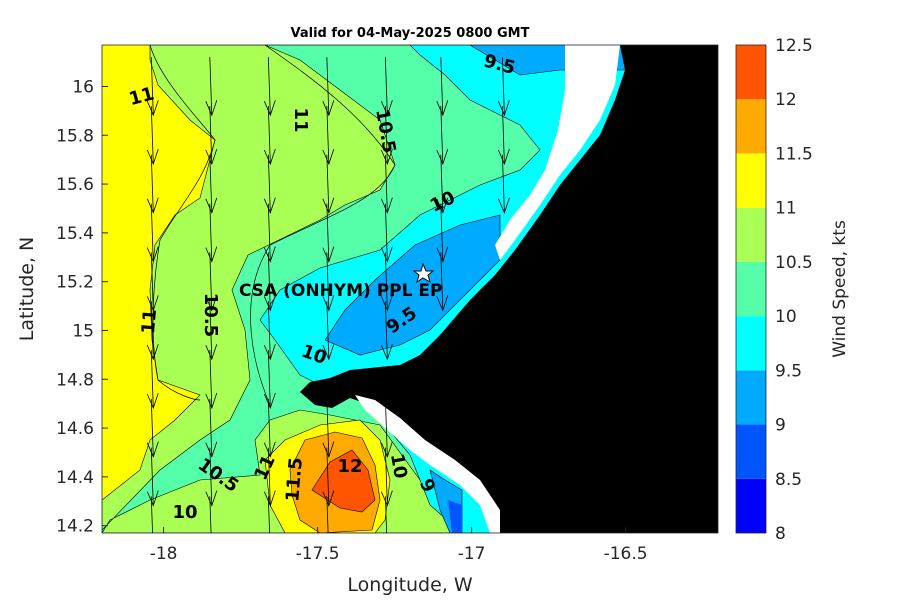  What do you see at coordinates (788, 480) in the screenshot?
I see `colorbar-tick-label: 8.5` at bounding box center [788, 480].